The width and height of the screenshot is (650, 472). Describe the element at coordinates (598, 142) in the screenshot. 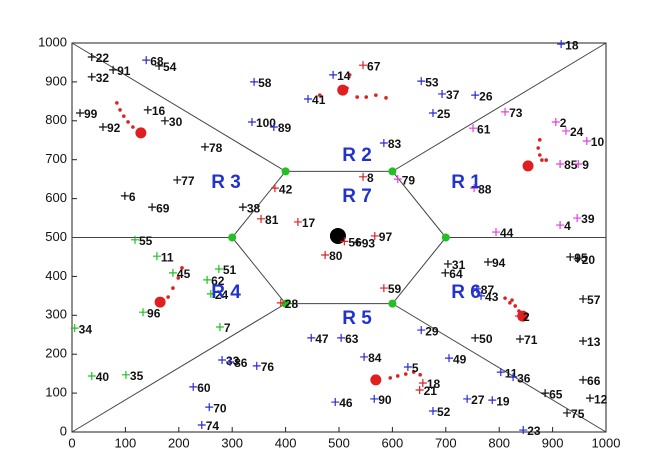

I see `point-label: 10` at that location.